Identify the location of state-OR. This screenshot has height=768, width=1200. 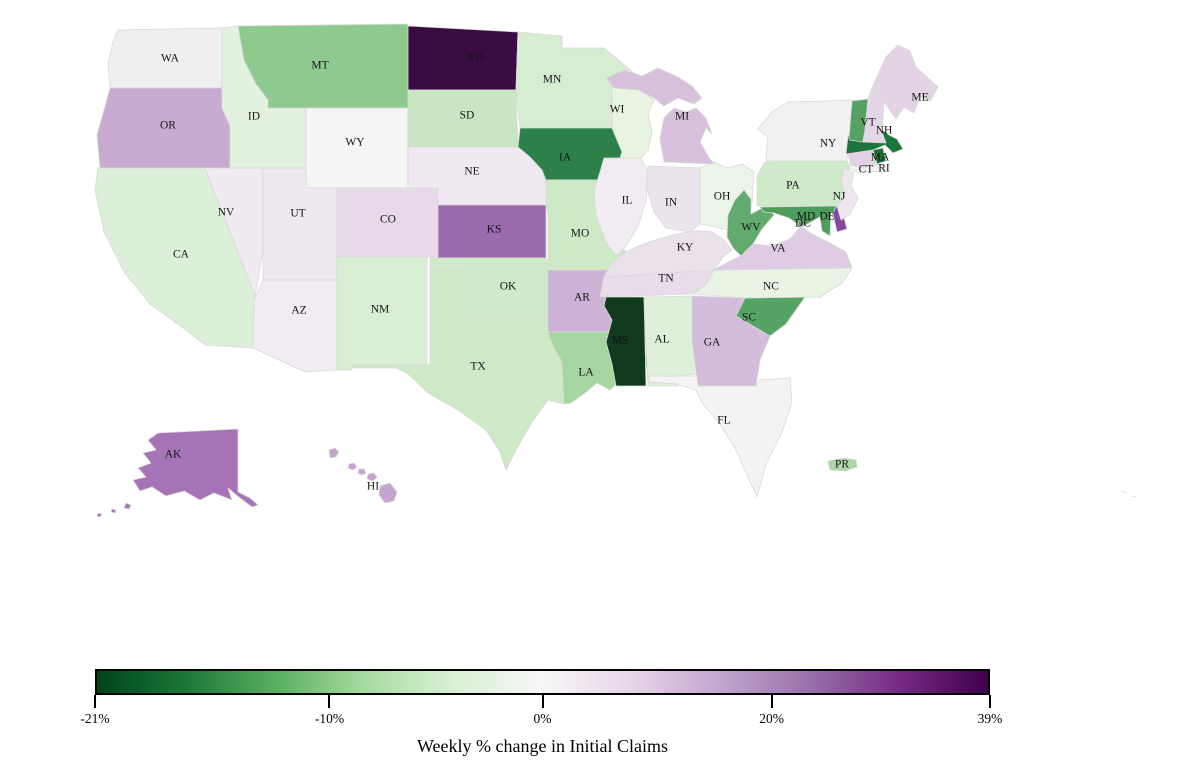
(163, 128).